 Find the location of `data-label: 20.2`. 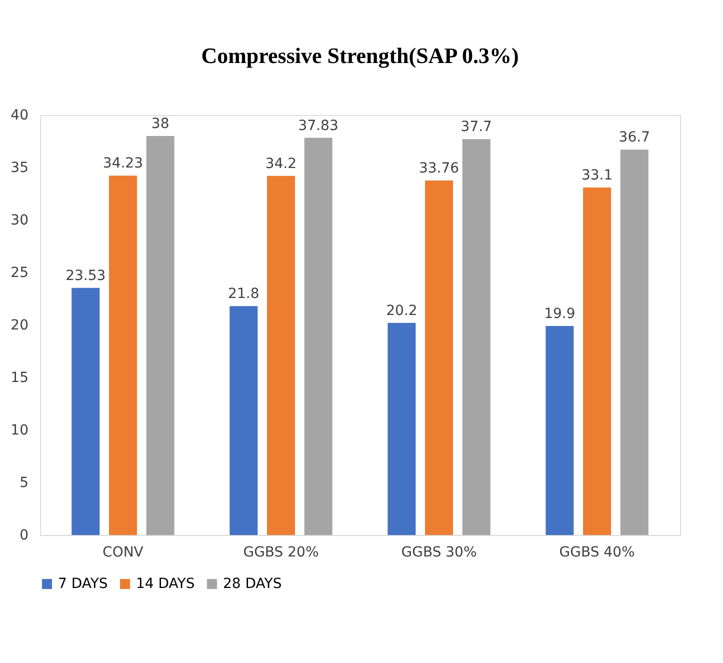

data-label: 20.2 is located at coordinates (402, 310).